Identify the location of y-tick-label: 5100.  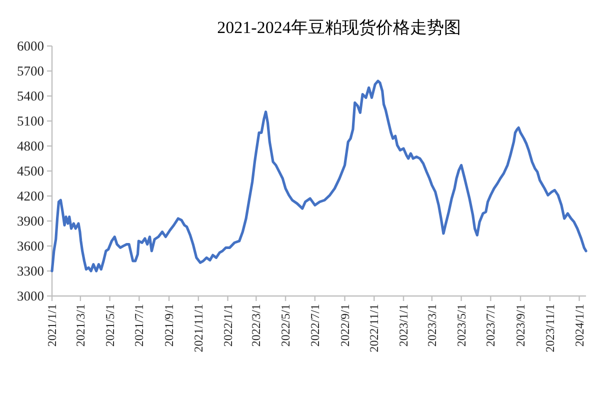
(30, 121).